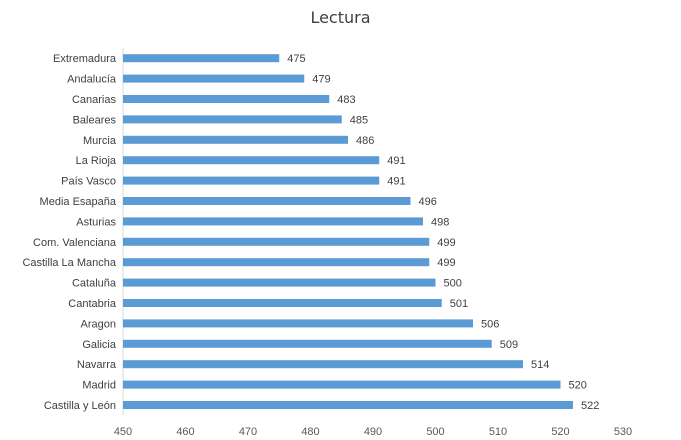  I want to click on data-label: 483, so click(346, 100).